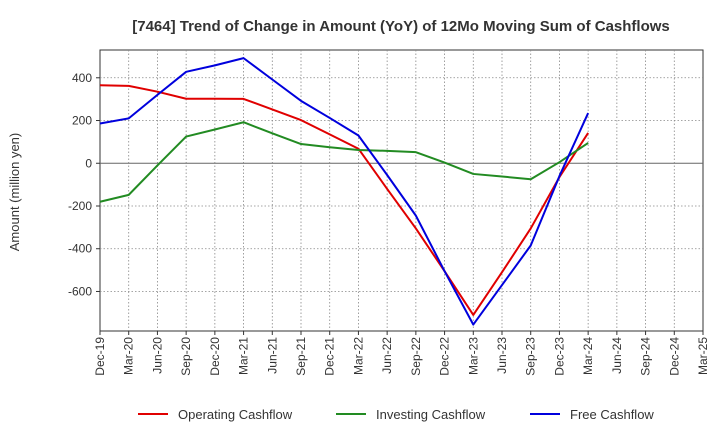 The width and height of the screenshot is (720, 440). What do you see at coordinates (559, 356) in the screenshot?
I see `x-tick-label: Dec-23` at bounding box center [559, 356].